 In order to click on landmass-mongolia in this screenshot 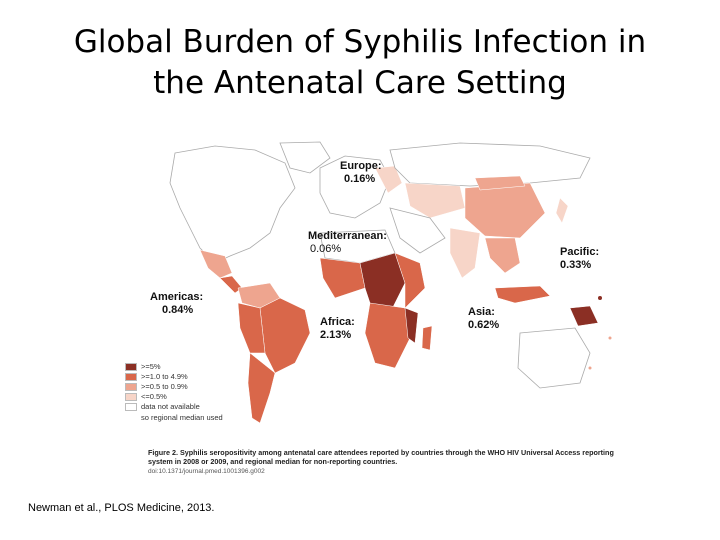, I will do `click(500, 183)`.